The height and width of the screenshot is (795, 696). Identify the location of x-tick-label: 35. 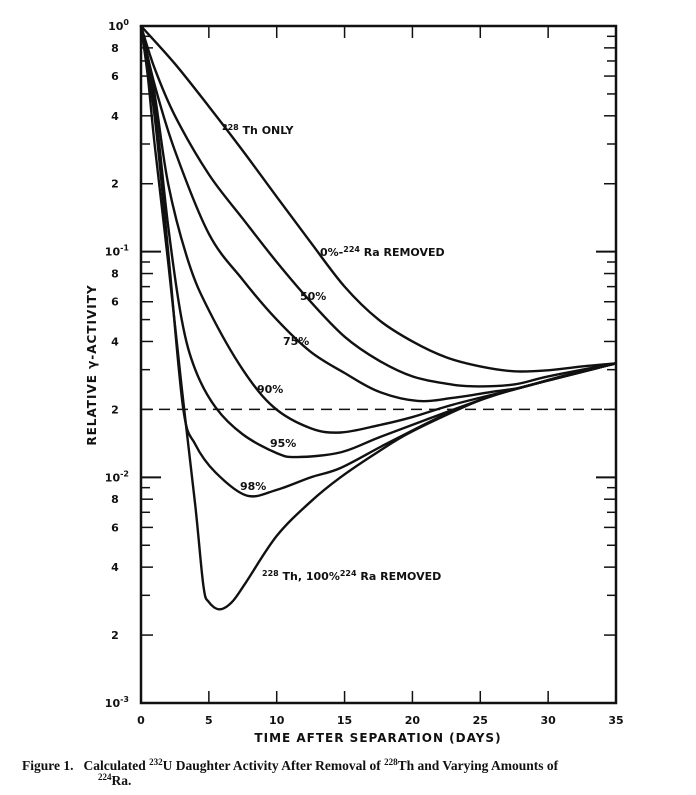
(615, 720).